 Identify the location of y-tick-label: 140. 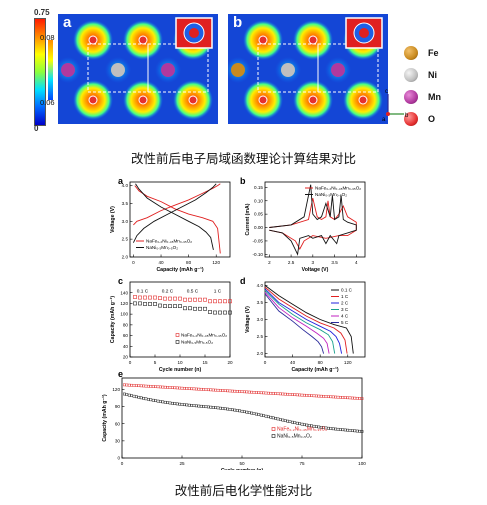
(124, 292).